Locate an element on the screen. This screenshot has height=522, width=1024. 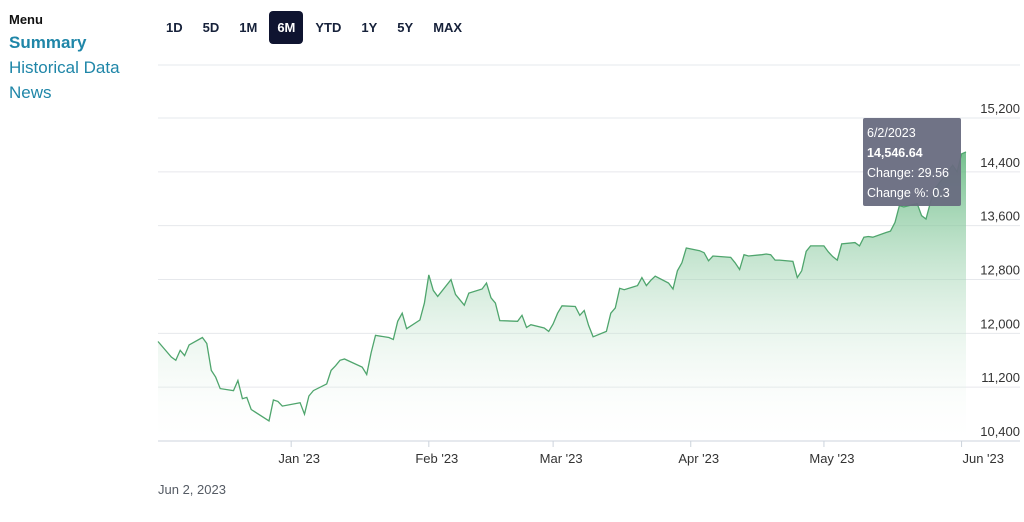
y-tick-label: 14,400 is located at coordinates (1000, 162).